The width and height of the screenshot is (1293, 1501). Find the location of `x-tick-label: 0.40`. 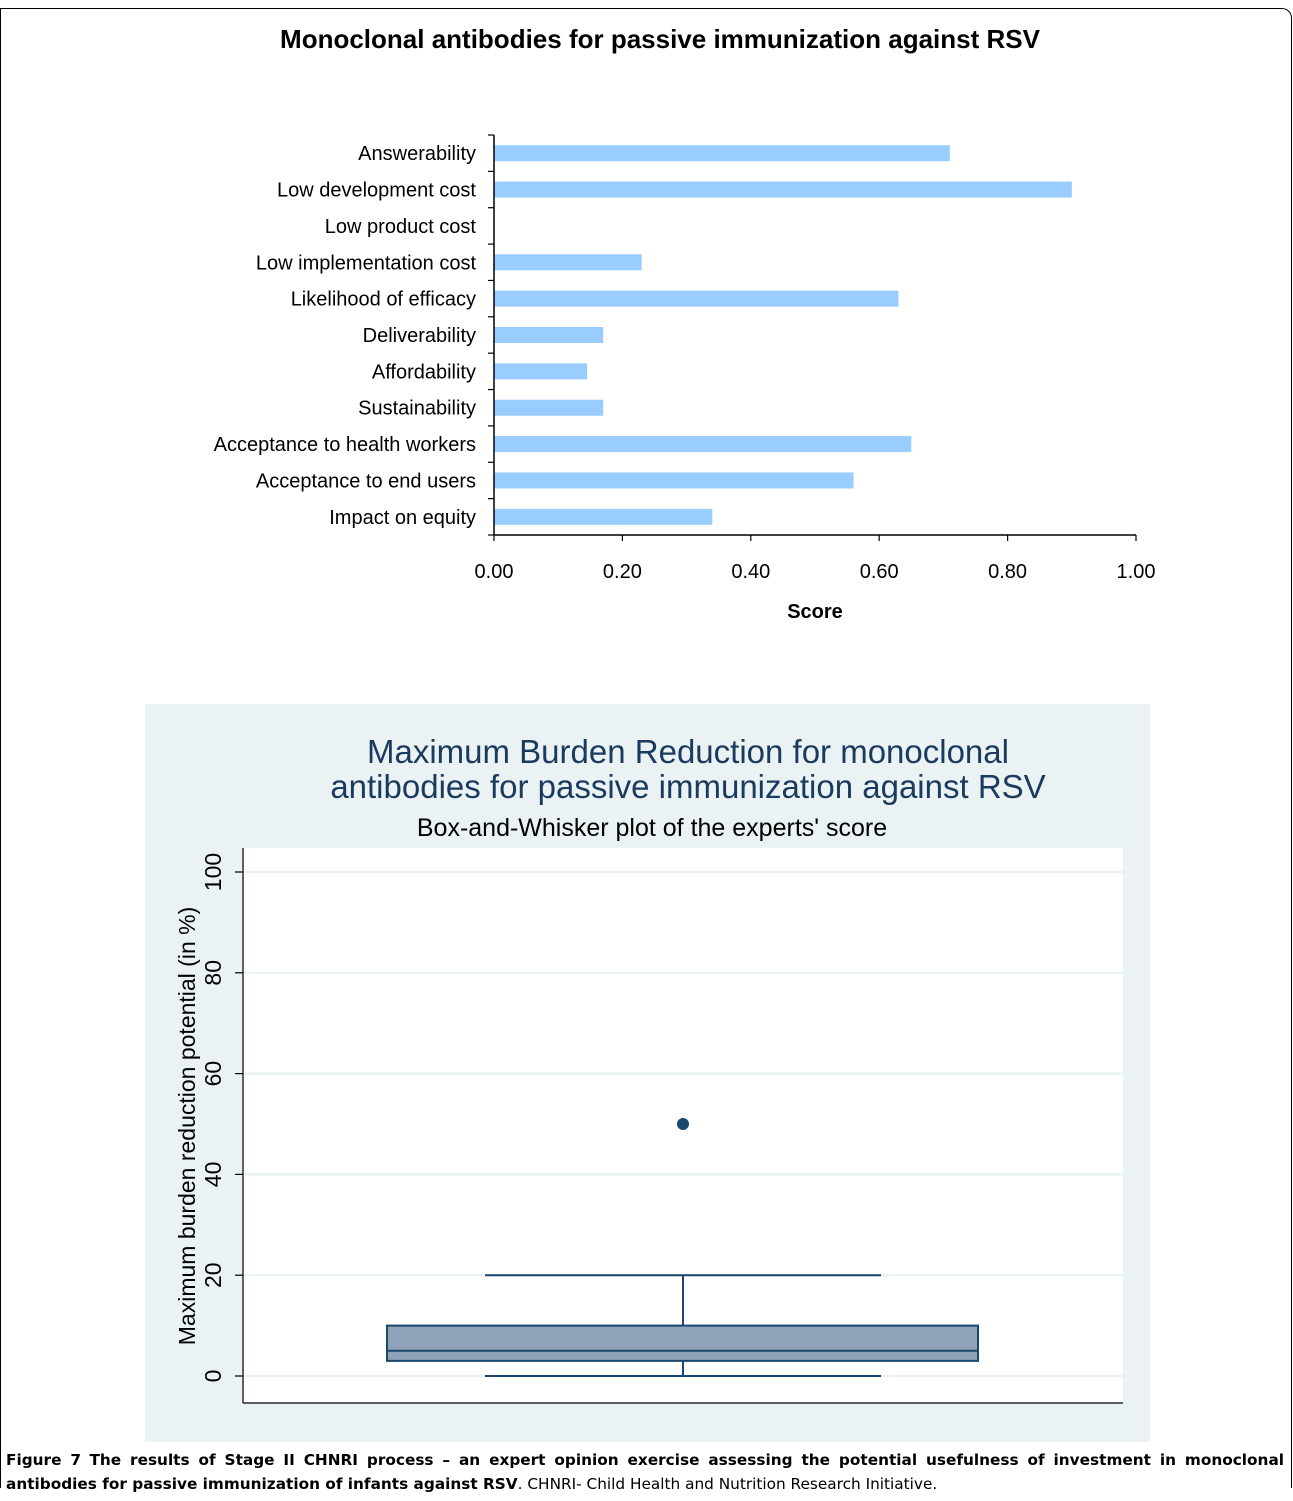

x-tick-label: 0.40 is located at coordinates (750, 572).